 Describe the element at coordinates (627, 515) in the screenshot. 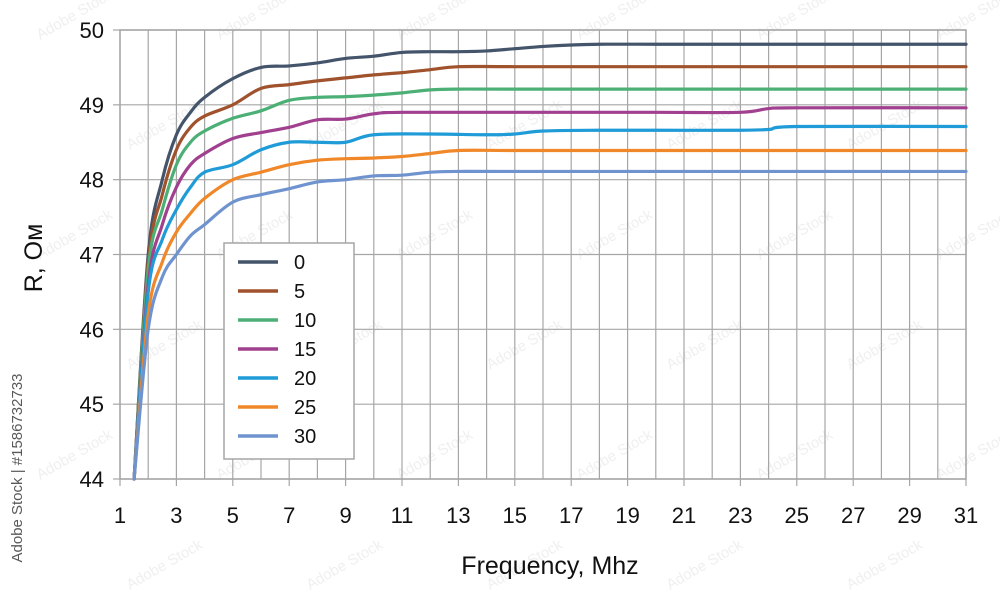

I see `x-tick-label: 19` at that location.